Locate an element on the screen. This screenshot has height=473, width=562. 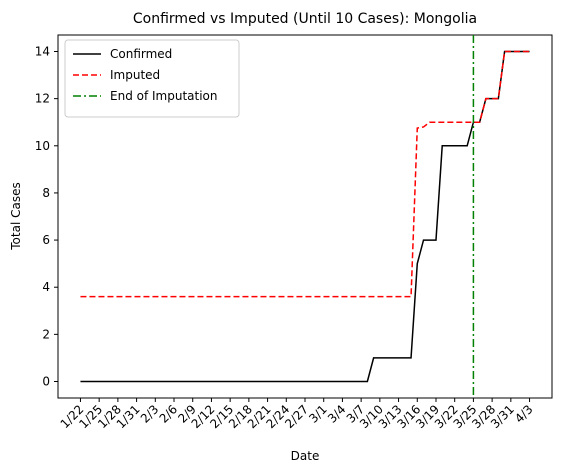
y-tick-label: 10 is located at coordinates (42, 146).